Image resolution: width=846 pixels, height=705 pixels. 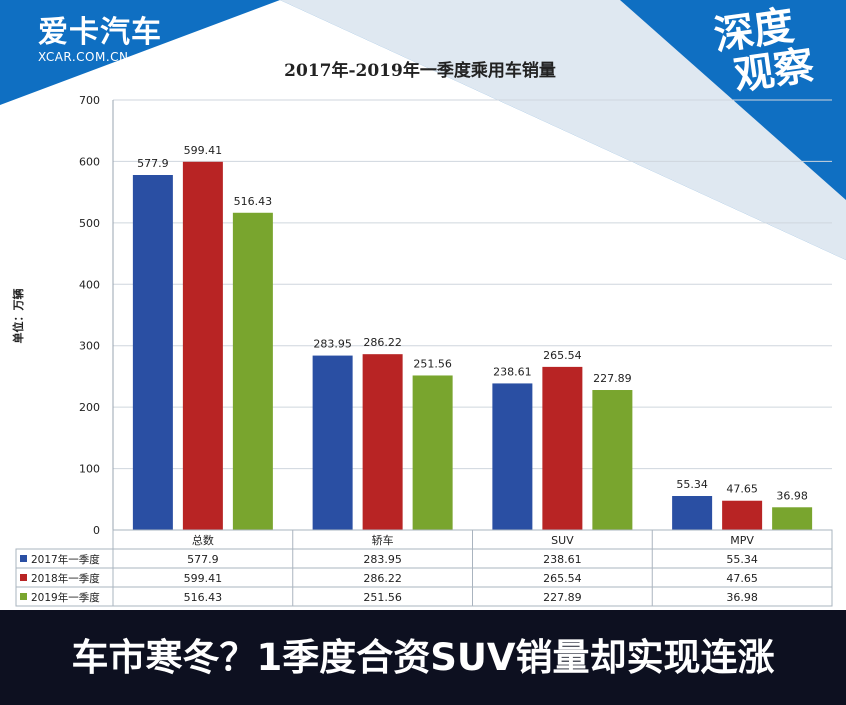 What do you see at coordinates (203, 540) in the screenshot?
I see `category-label: 总数` at bounding box center [203, 540].